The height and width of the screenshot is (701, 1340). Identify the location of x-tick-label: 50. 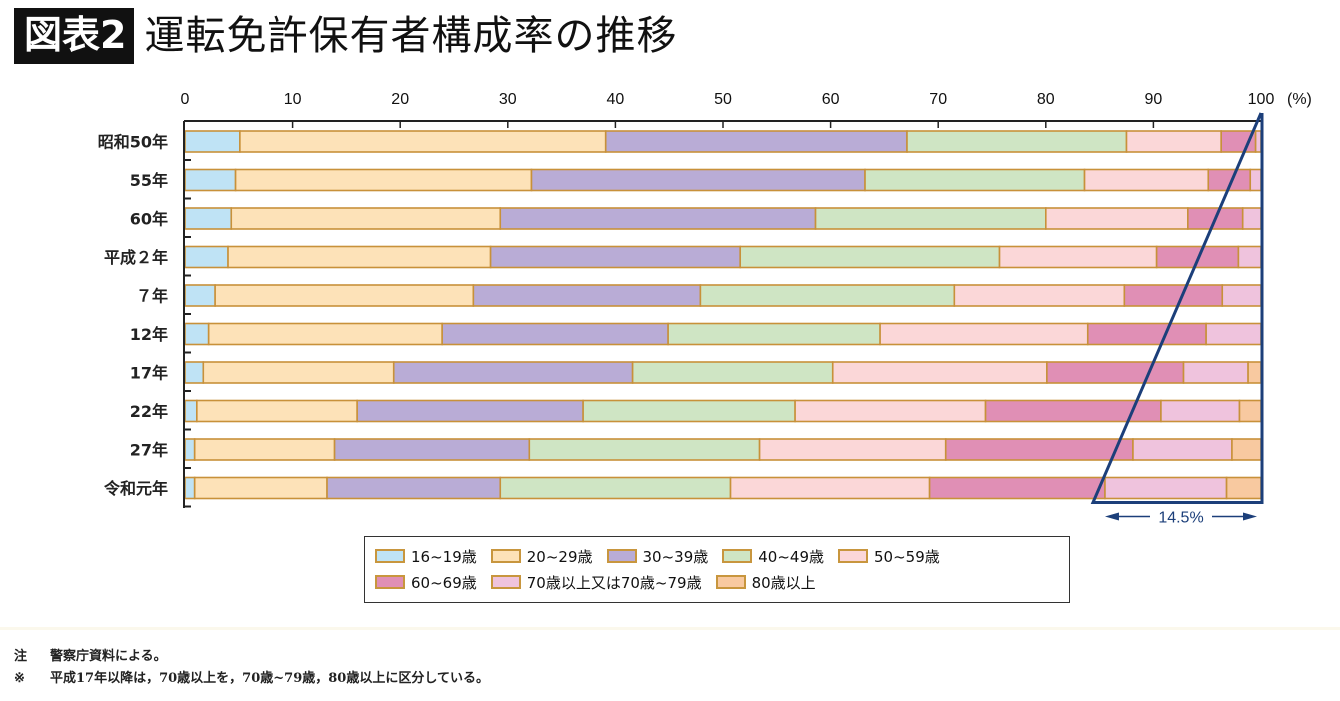
(723, 99).